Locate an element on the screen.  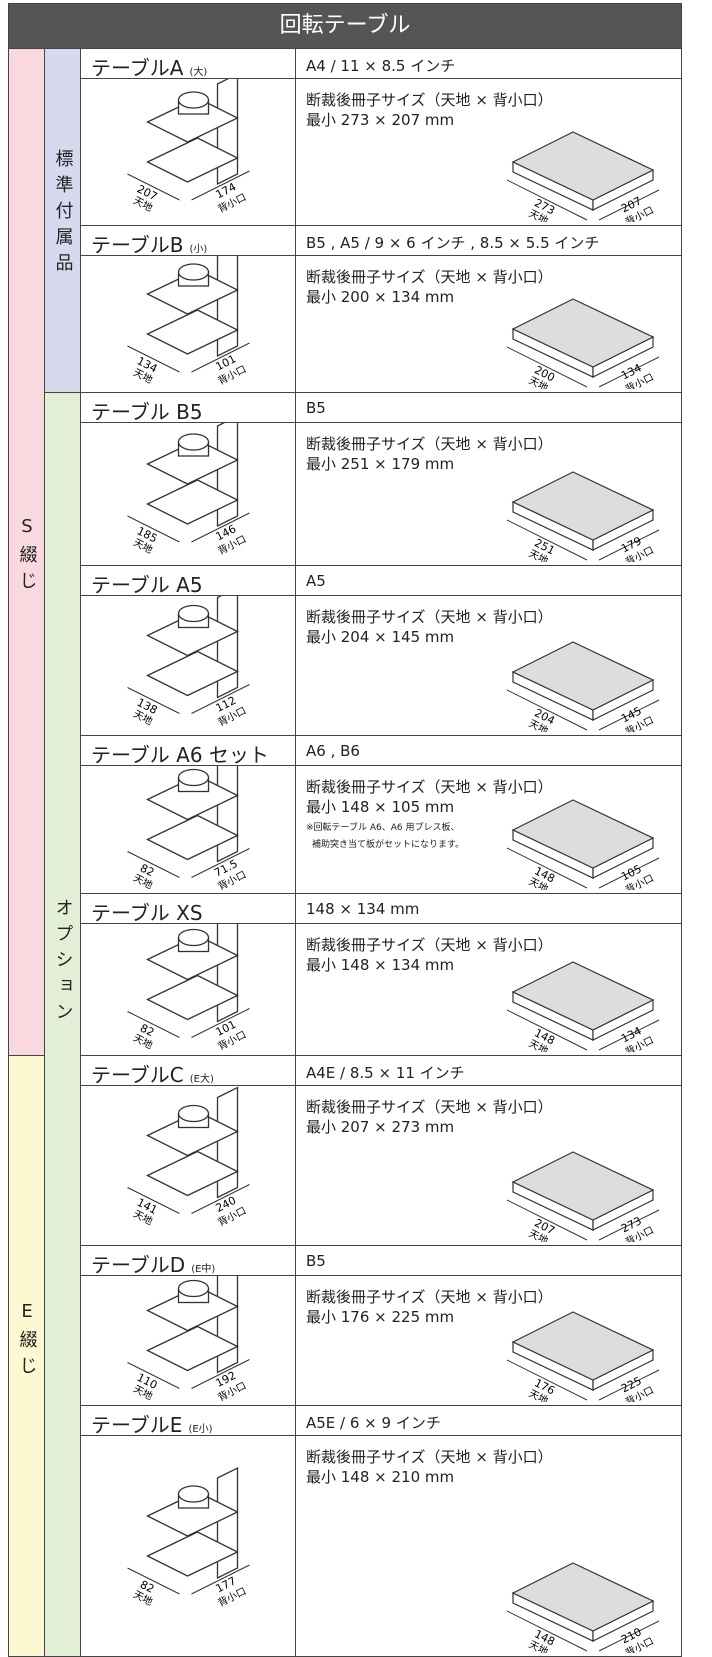
note: ※回転テーブル A6、A6 用プレス板、 is located at coordinates (383, 828).